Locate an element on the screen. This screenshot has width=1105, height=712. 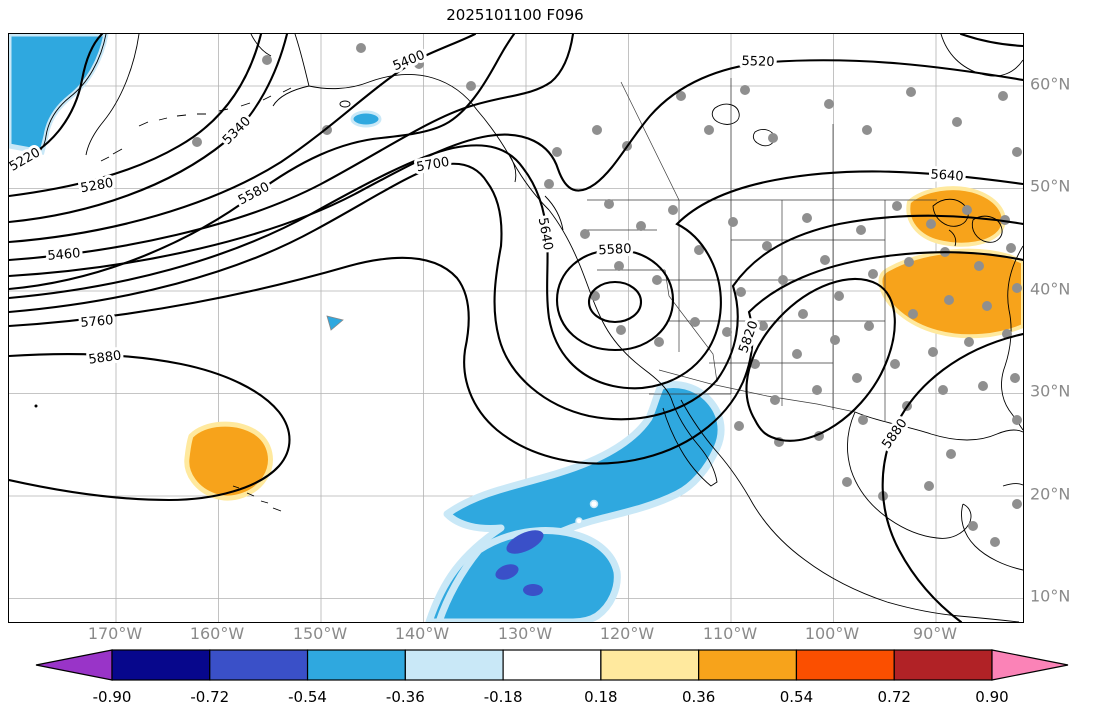
lon-tick-label: 140°W is located at coordinates (422, 633).